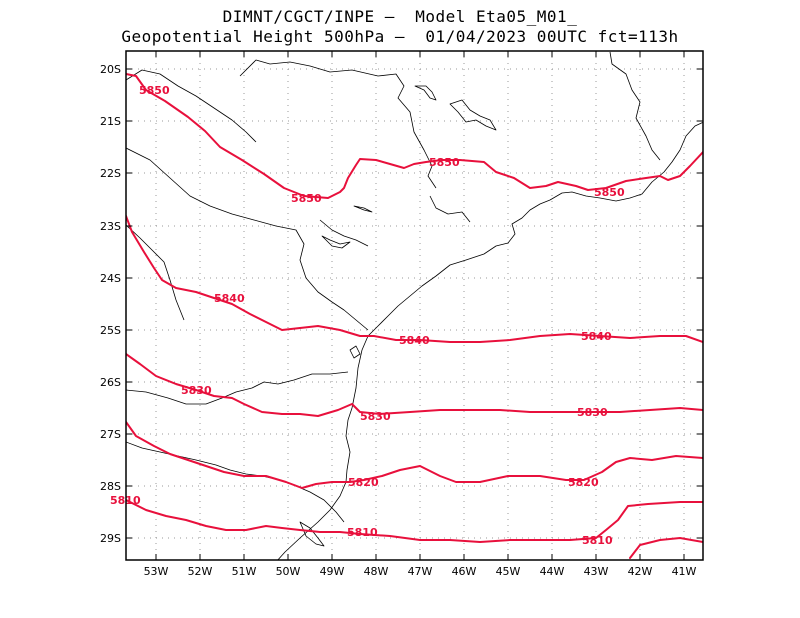 The width and height of the screenshot is (800, 618). I want to click on contour-5810-southeast, so click(666, 548).